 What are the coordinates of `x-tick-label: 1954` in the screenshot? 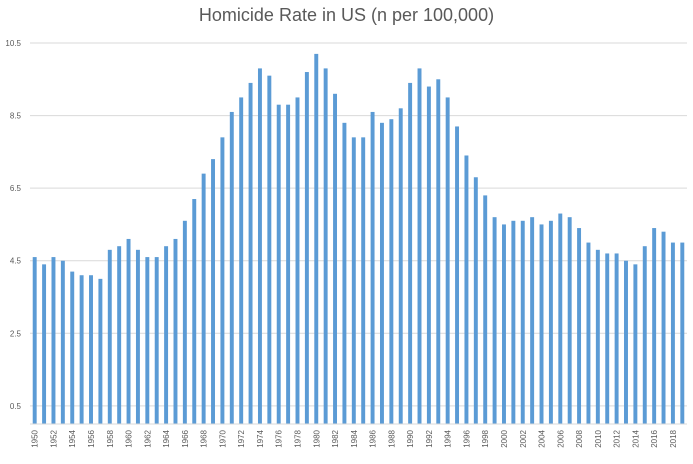 It's located at (72, 438).